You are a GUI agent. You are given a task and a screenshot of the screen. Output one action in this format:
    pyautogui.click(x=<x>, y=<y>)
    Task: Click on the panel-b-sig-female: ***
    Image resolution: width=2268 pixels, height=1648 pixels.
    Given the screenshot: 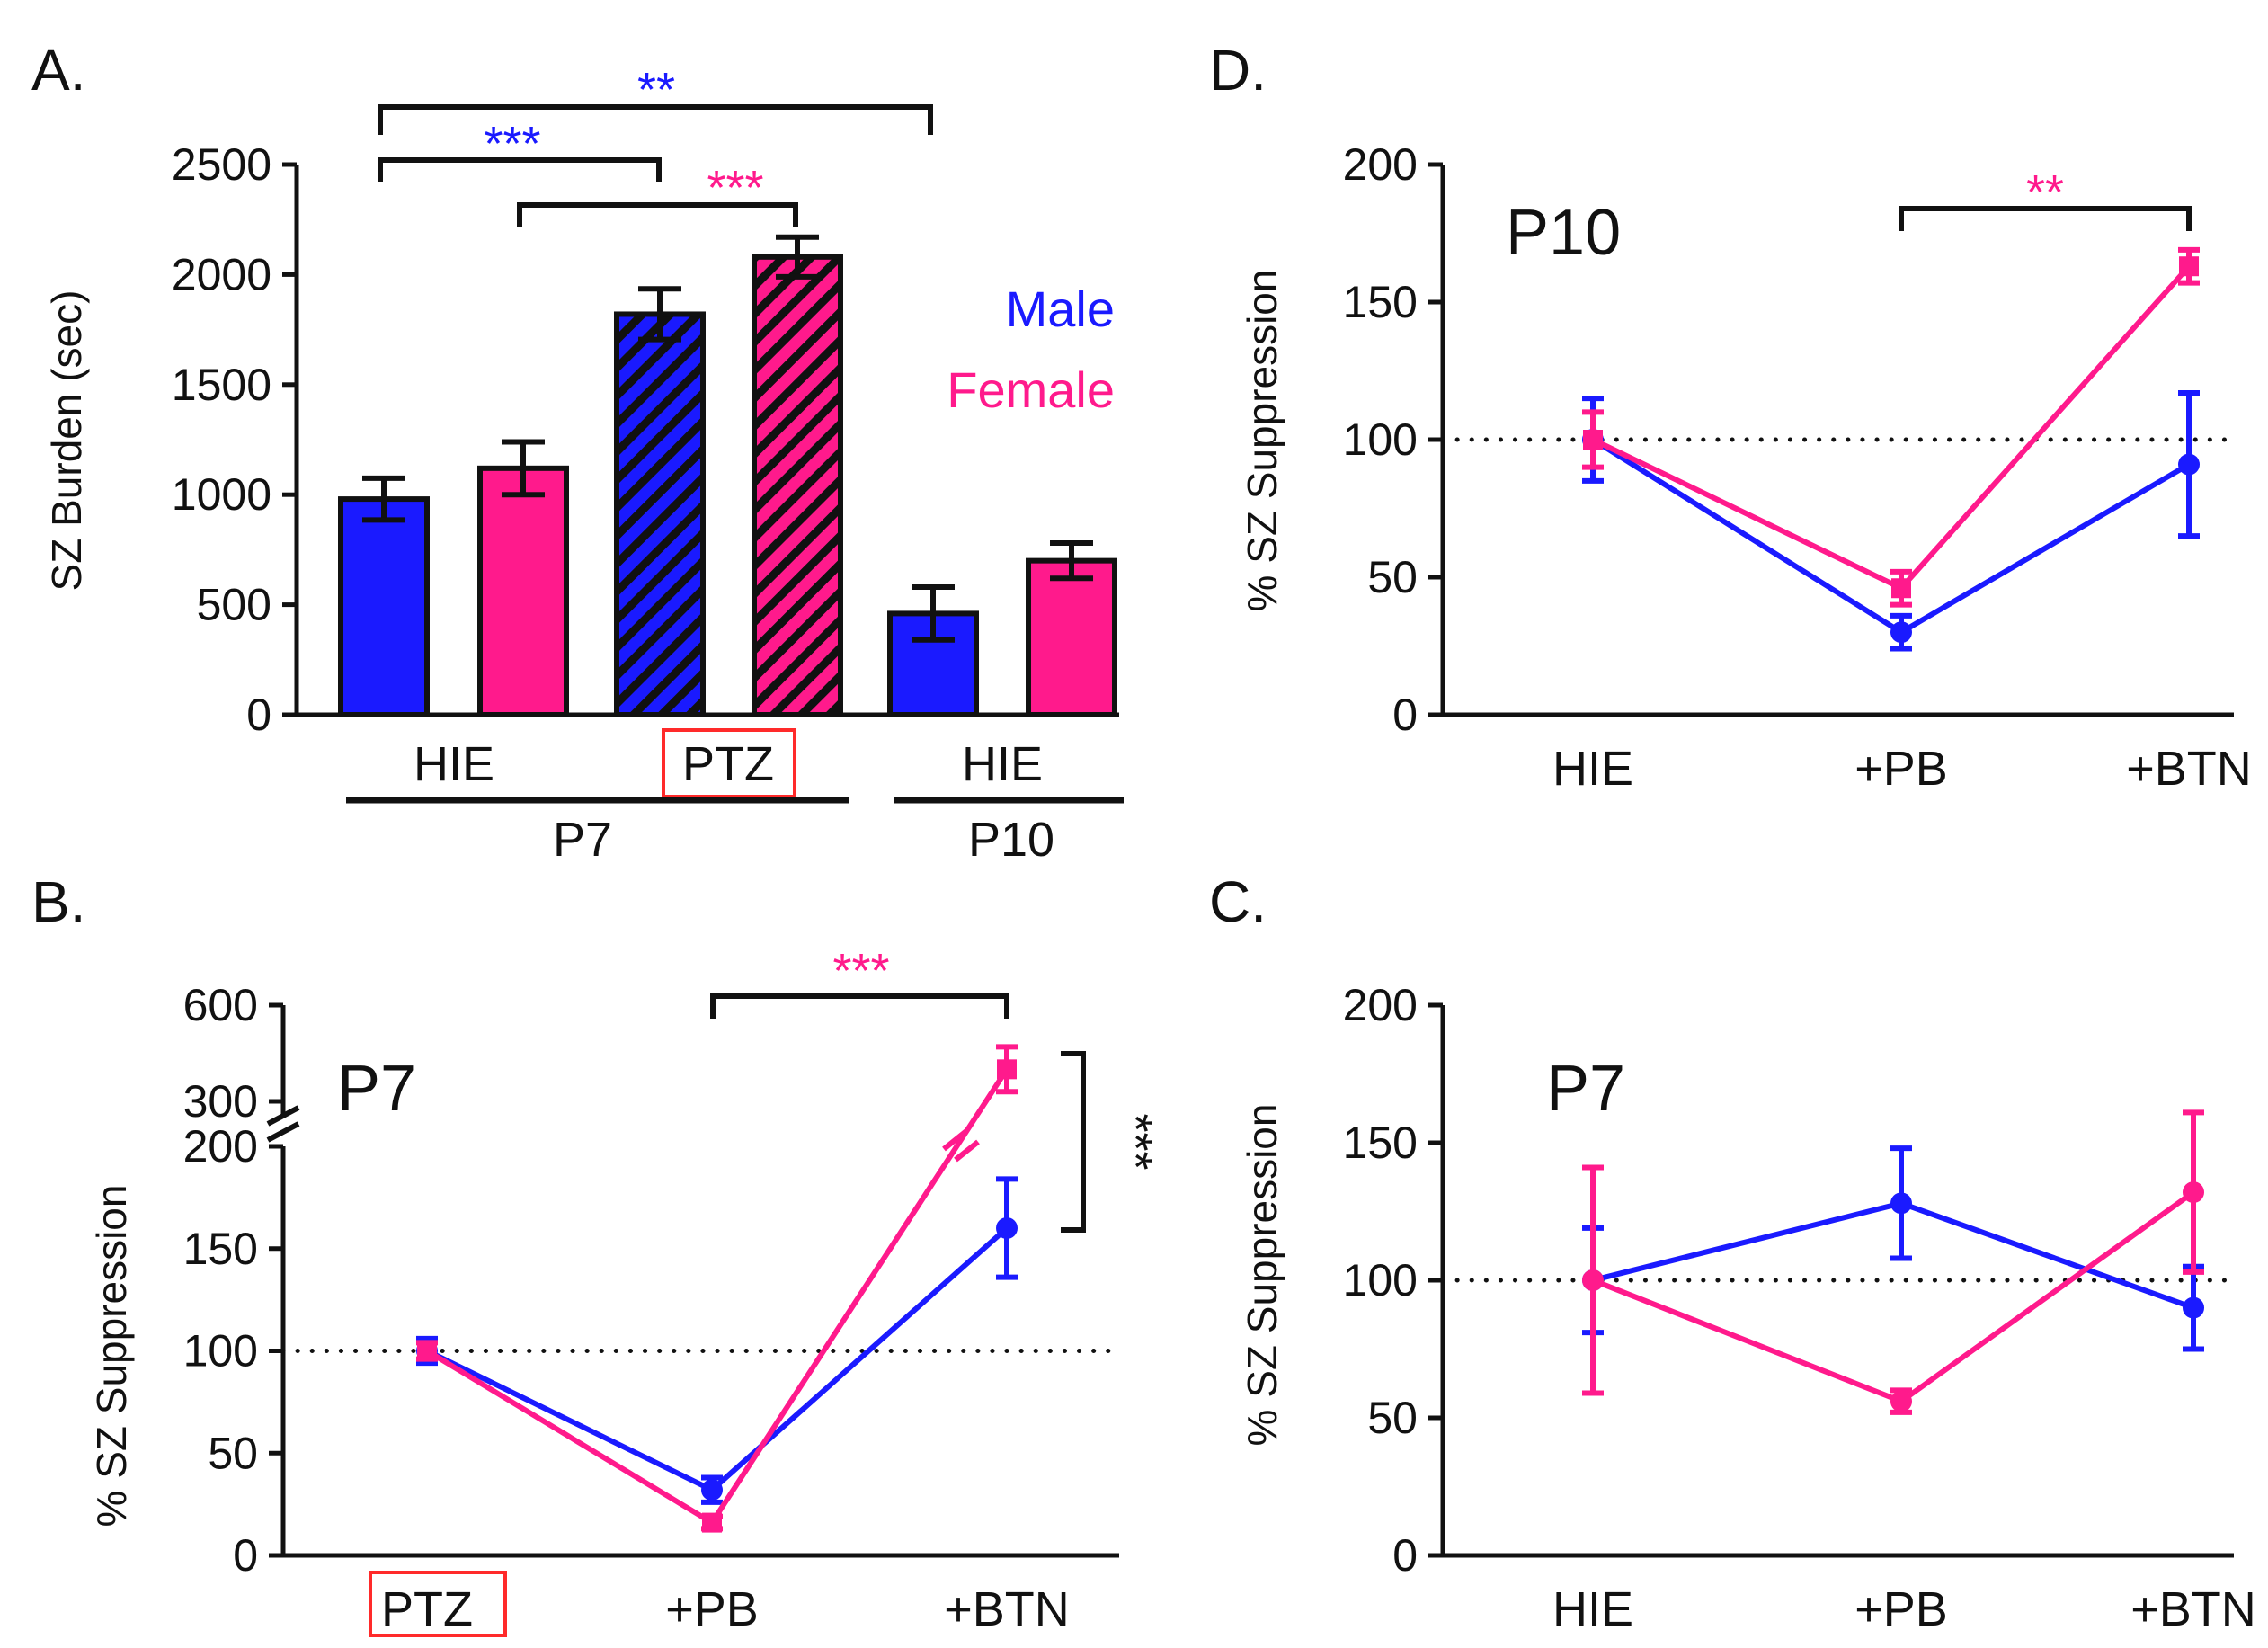 What is the action you would take?
    pyautogui.click(x=860, y=971)
    